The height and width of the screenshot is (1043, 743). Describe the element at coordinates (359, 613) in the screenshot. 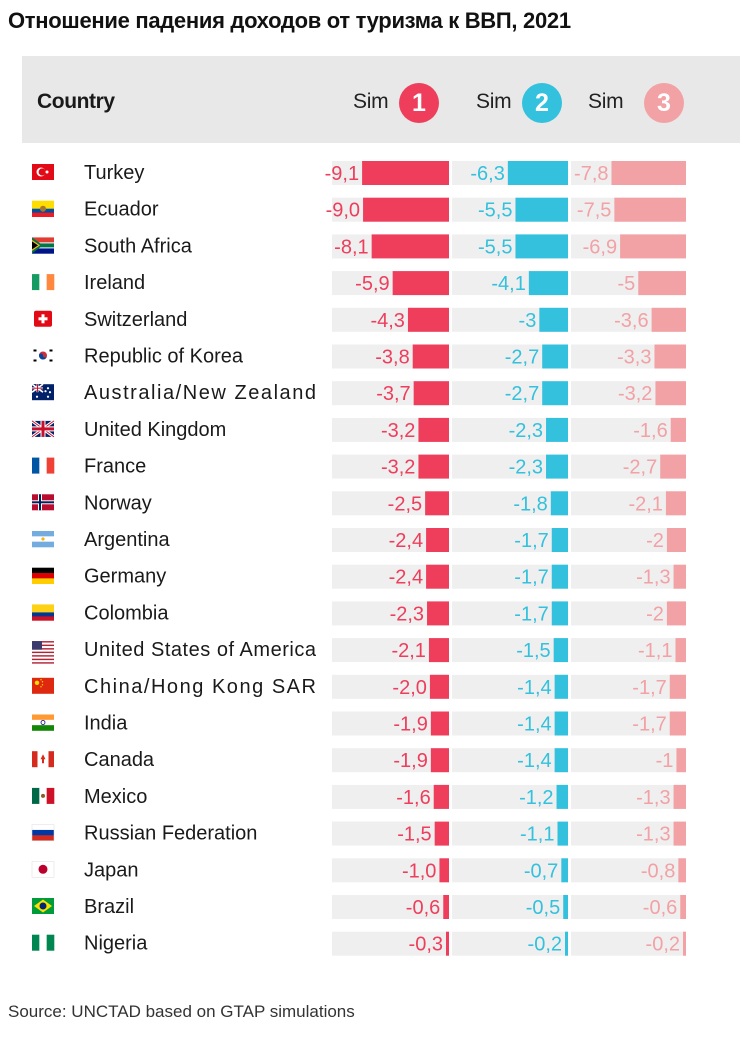

I see `table-row: Colombia -2,3 -1,7 -2` at that location.